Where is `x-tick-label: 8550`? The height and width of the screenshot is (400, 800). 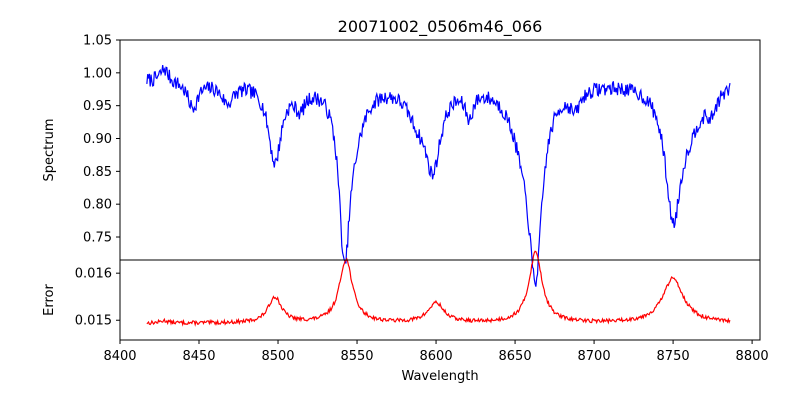 x-tick-label: 8550 is located at coordinates (356, 356).